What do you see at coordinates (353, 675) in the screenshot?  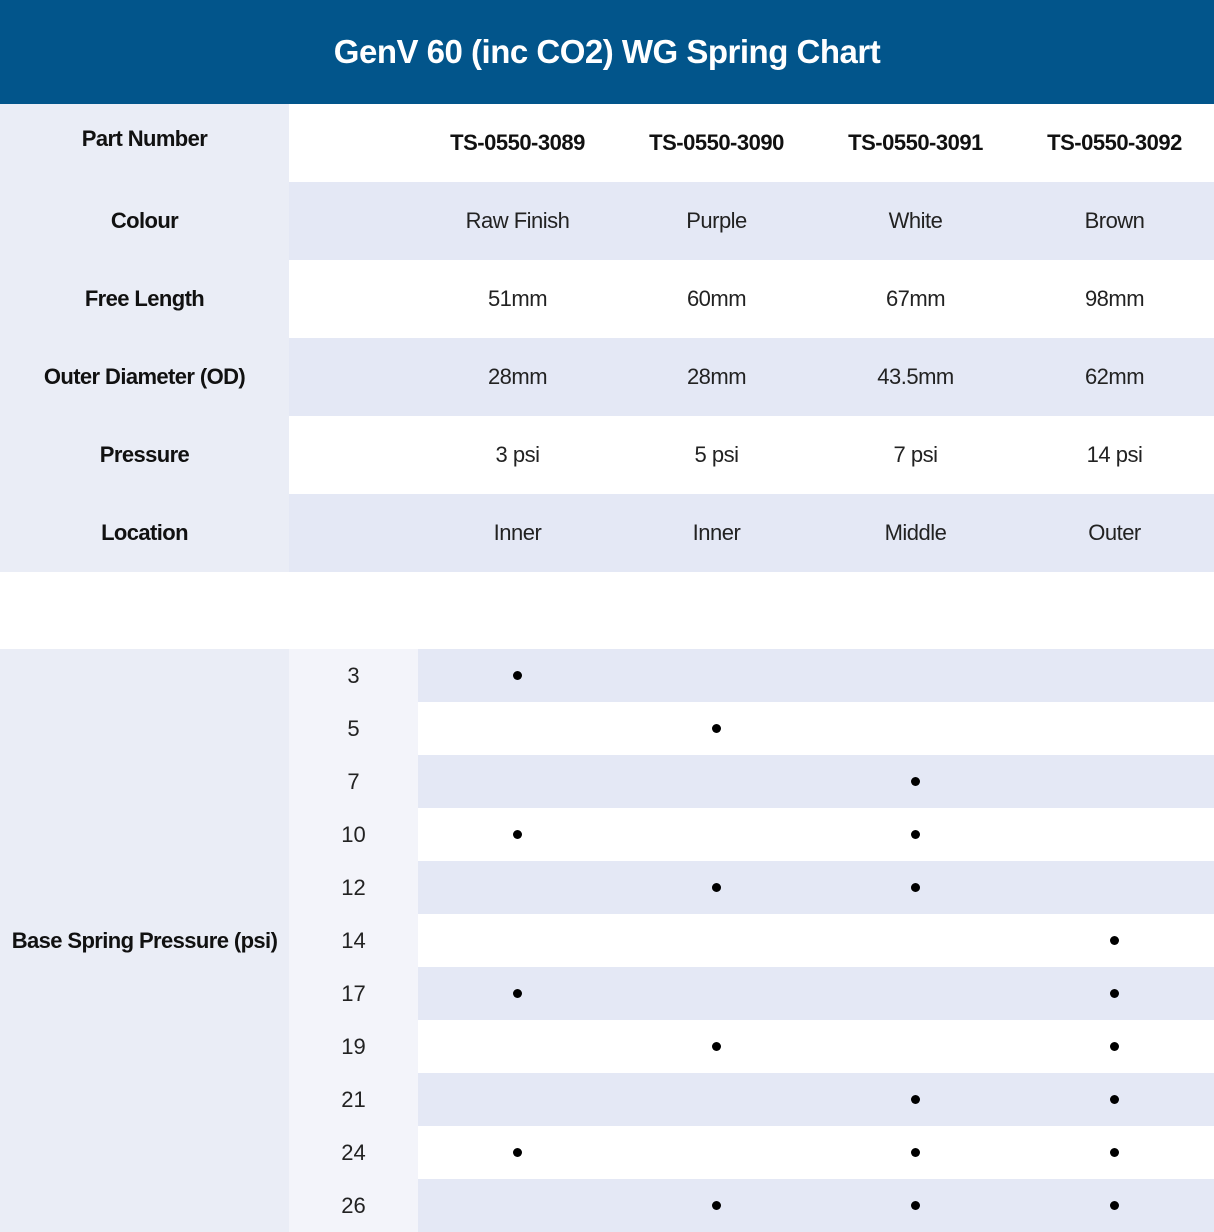 I see `pressure-value: 3` at bounding box center [353, 675].